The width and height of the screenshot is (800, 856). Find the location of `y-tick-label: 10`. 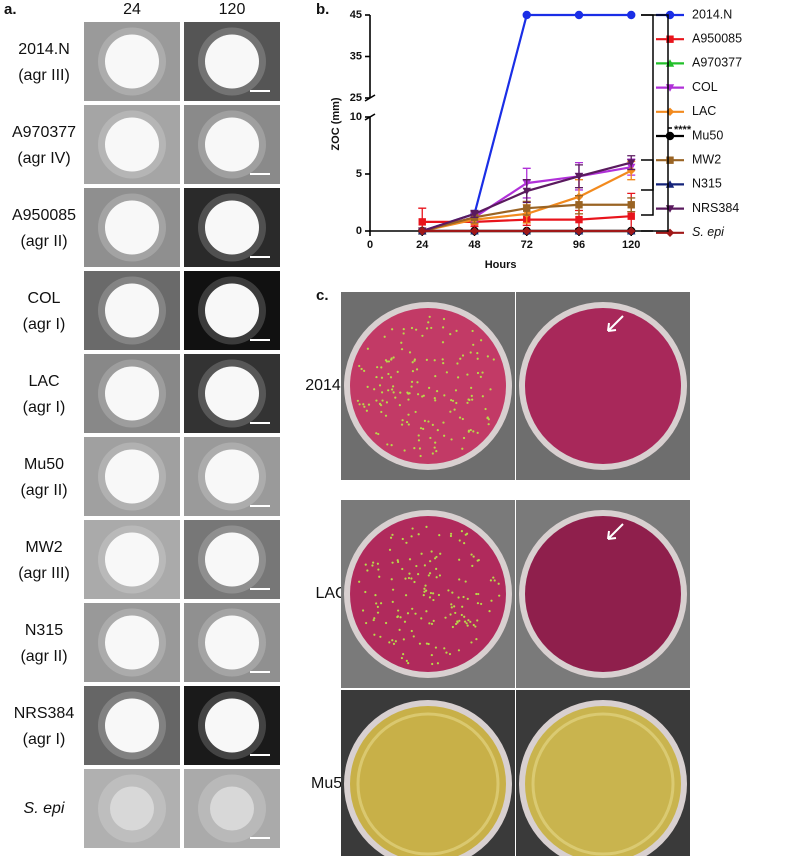

y-tick-label: 10 is located at coordinates (356, 117).